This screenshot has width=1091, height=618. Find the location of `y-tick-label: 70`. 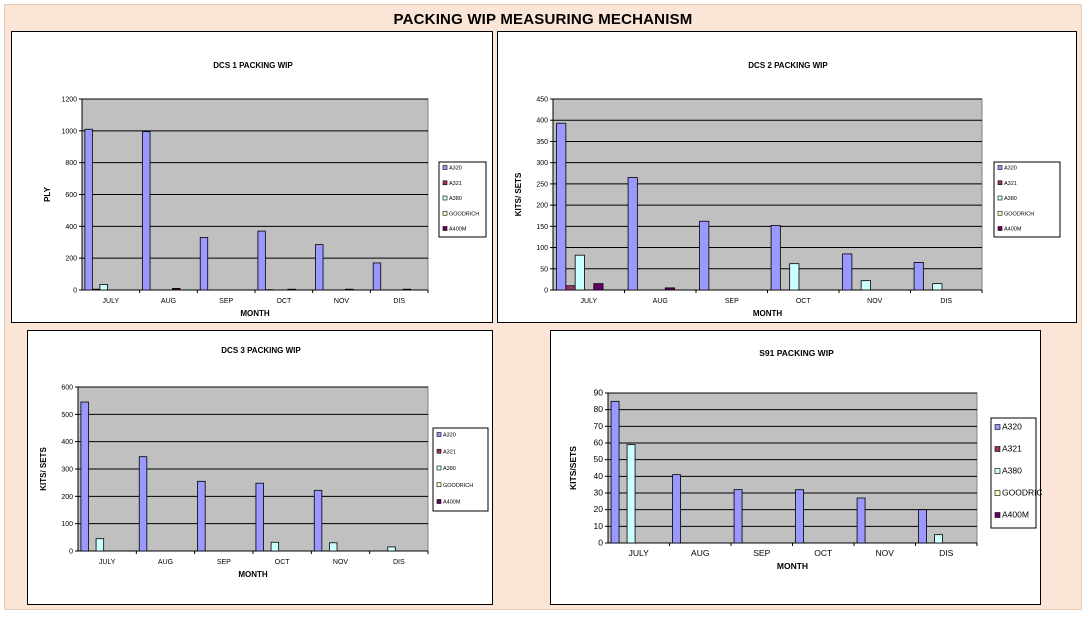

y-tick-label: 70 is located at coordinates (599, 426).